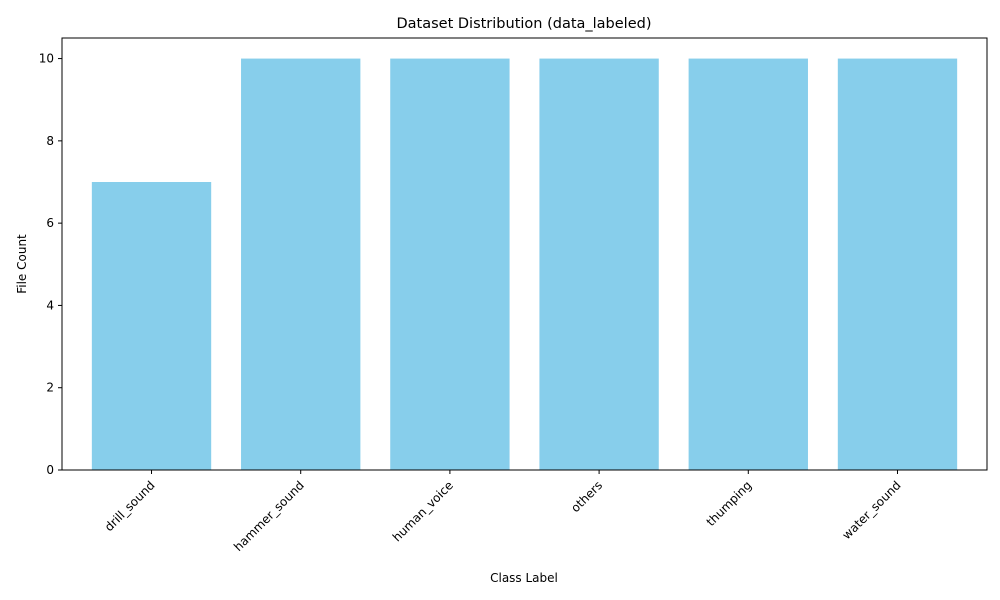 This screenshot has height=600, width=1000. What do you see at coordinates (151, 326) in the screenshot?
I see `bar-drill_sound` at bounding box center [151, 326].